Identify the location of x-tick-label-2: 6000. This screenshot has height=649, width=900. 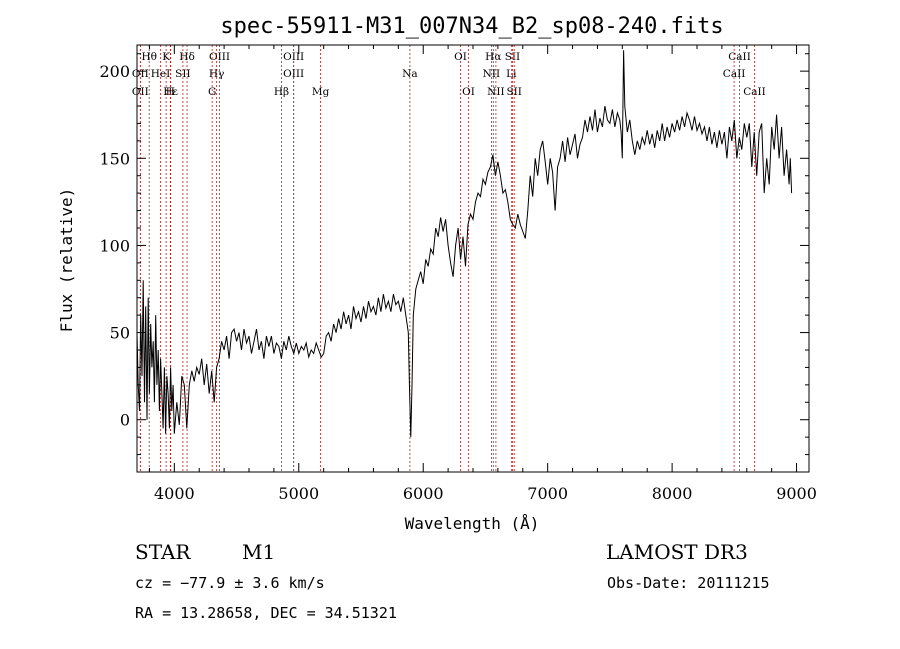
(423, 493).